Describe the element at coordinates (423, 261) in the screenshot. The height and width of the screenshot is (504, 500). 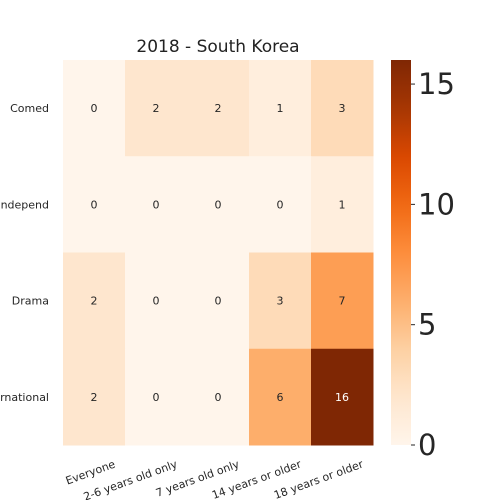
I see `colorbar: 0 5 10 15` at that location.